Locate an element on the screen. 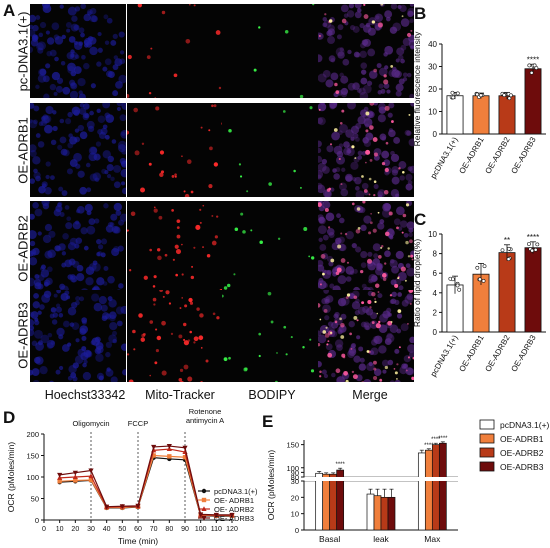  x-tick-label: 100 is located at coordinates (201, 529).